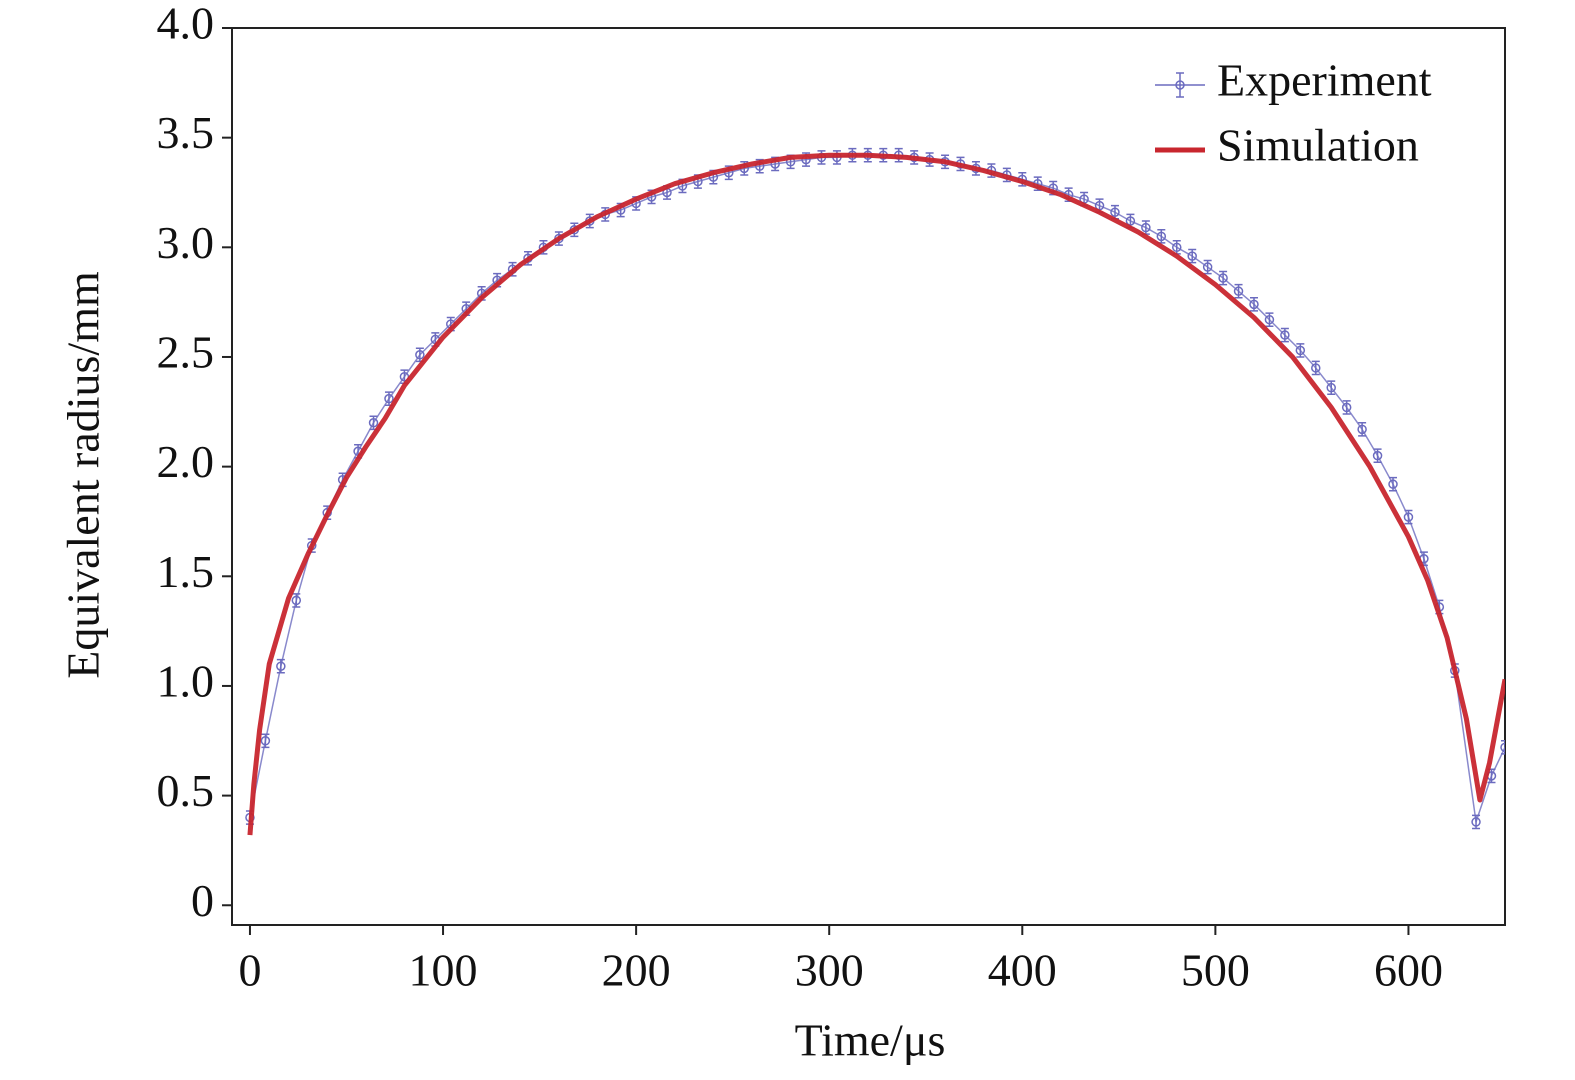 This screenshot has height=1080, width=1575. Describe the element at coordinates (636, 970) in the screenshot. I see `x-tick-label: 200` at that location.